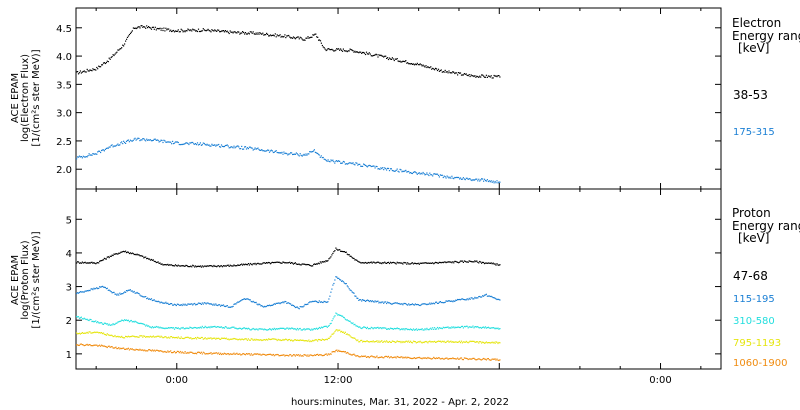  I want to click on proton-ytick-label: 4, so click(69, 254).